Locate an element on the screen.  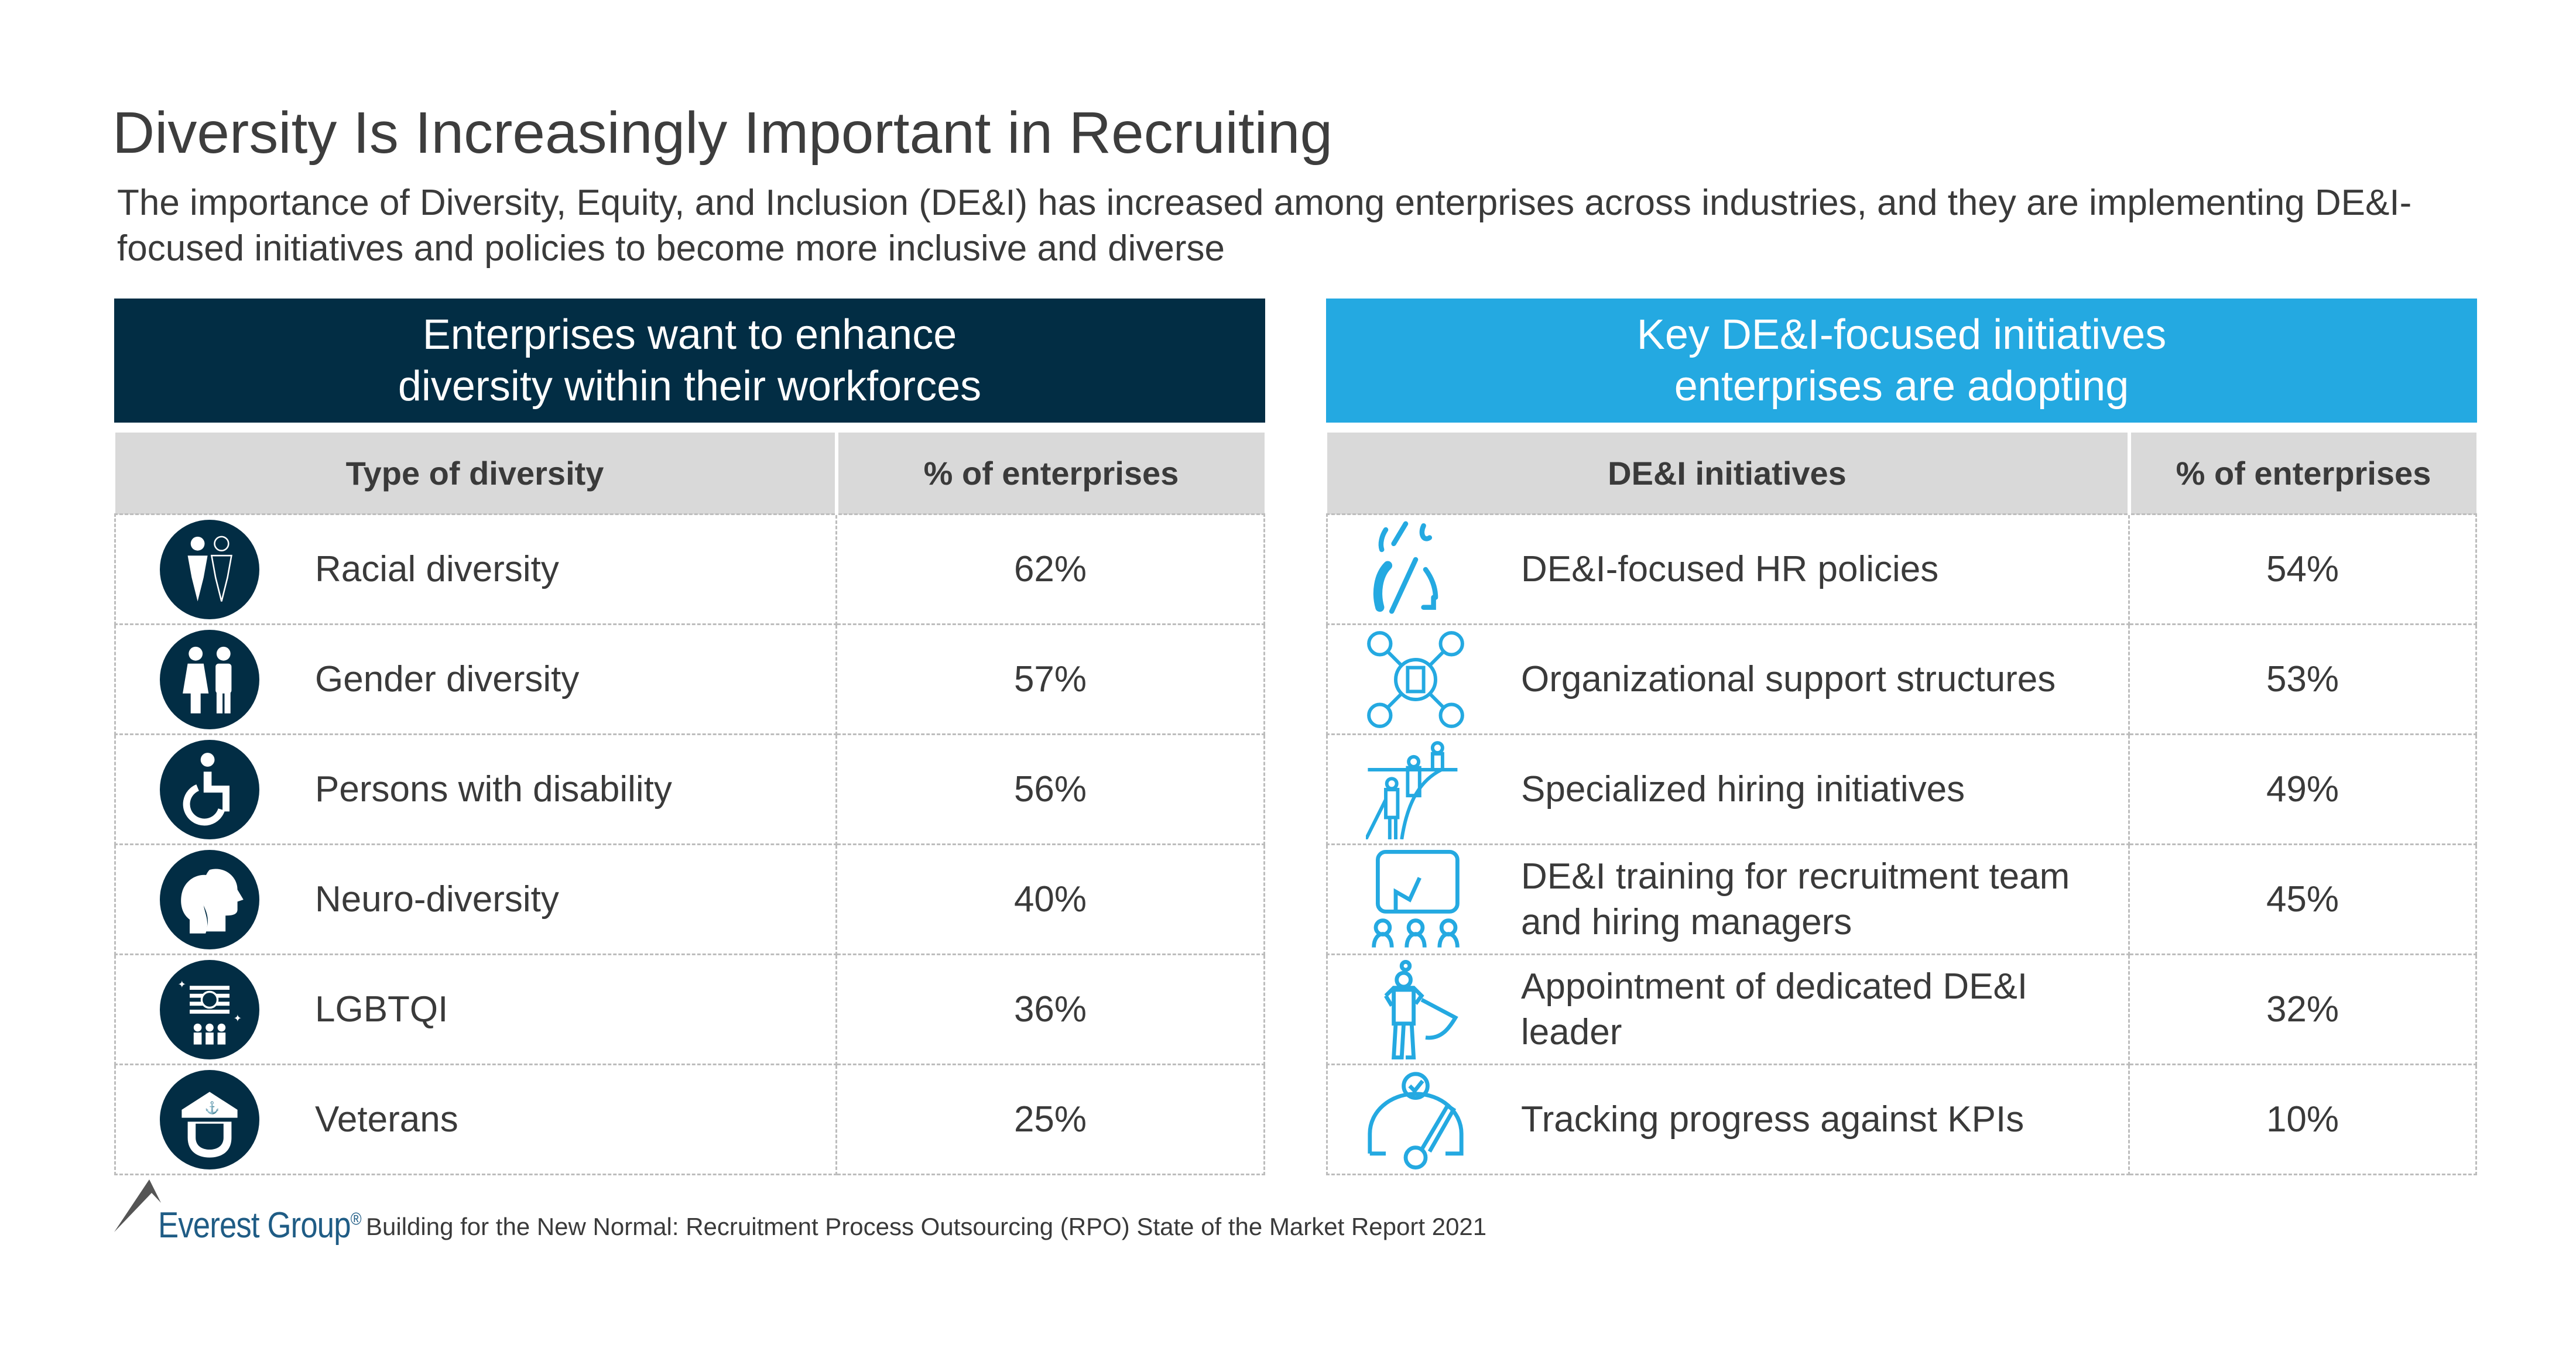
label-cell: Gender diversity is located at coordinates (475, 679).